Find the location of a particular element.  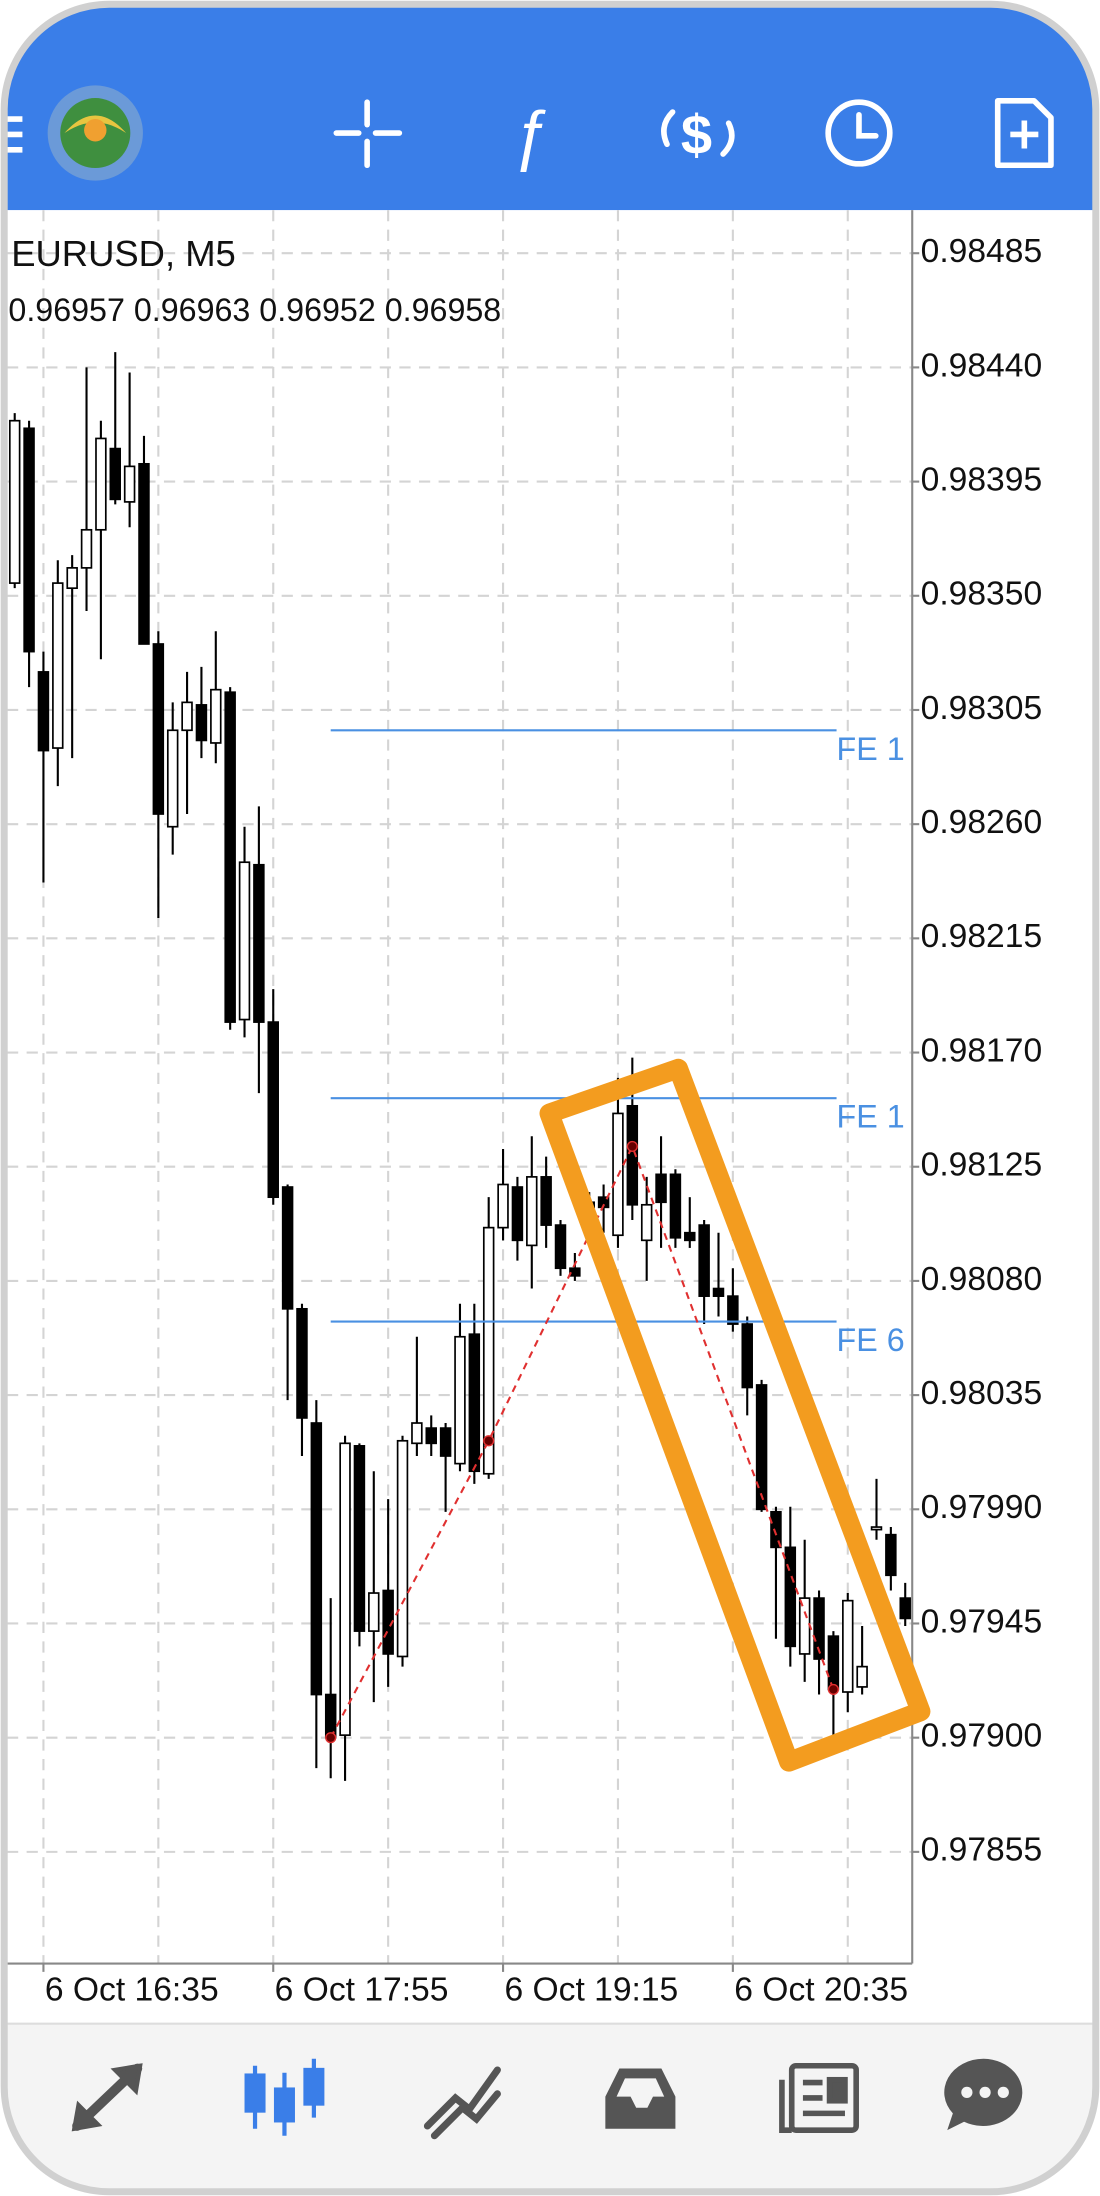

indicators-button: ƒ is located at coordinates (529, 134).